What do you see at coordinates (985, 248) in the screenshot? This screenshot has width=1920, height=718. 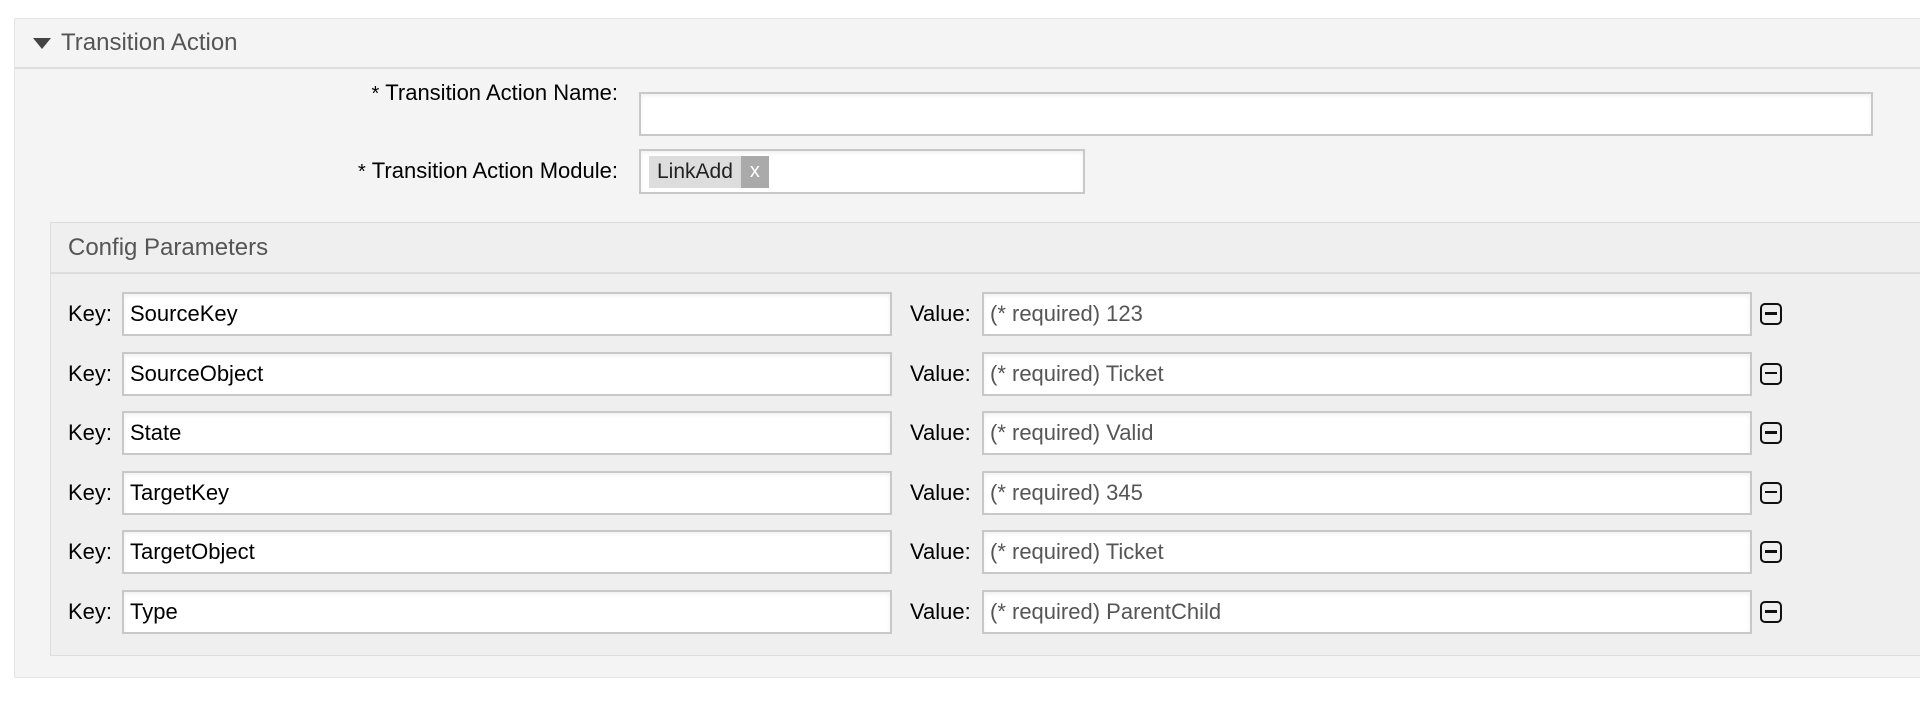 I see `config-parameters-title: Config Parameters` at bounding box center [985, 248].